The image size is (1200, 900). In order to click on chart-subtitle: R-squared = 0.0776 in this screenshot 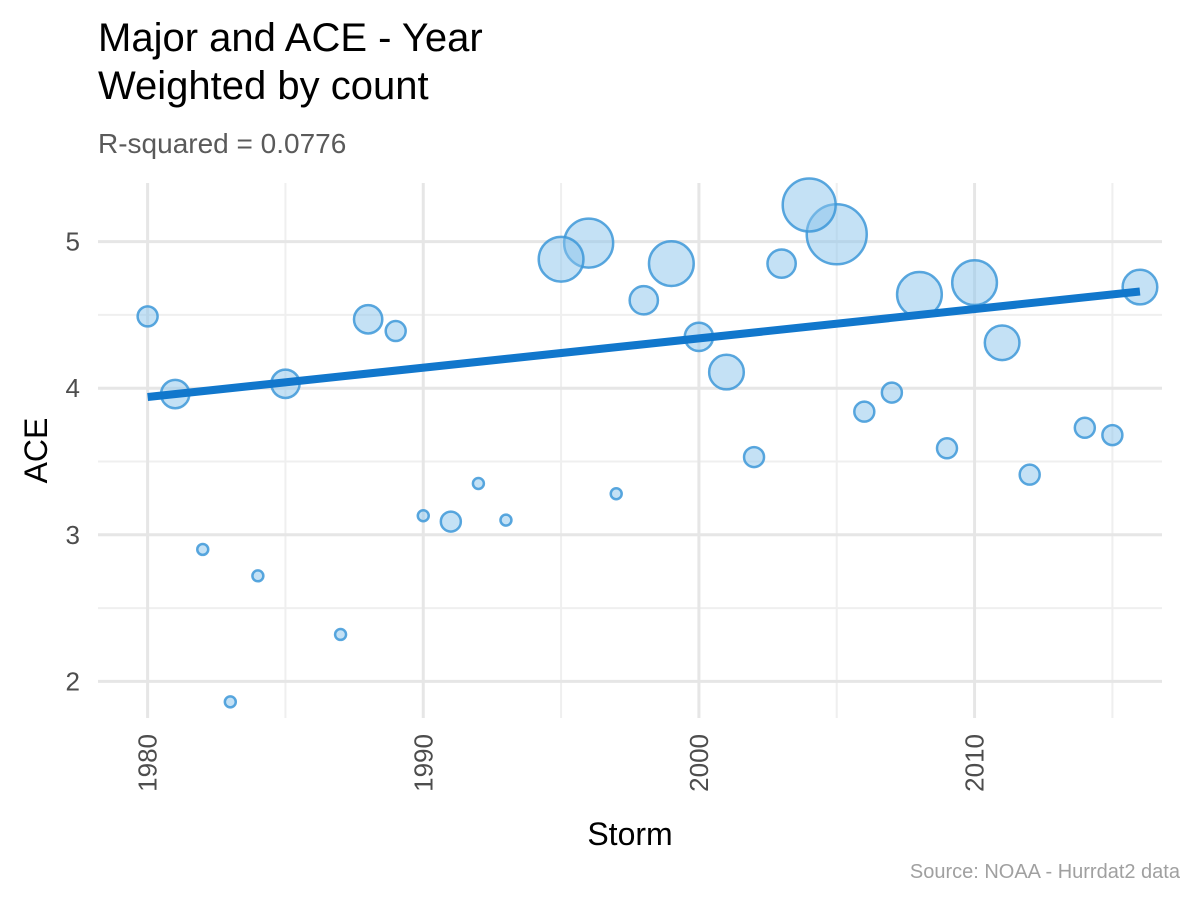, I will do `click(222, 143)`.